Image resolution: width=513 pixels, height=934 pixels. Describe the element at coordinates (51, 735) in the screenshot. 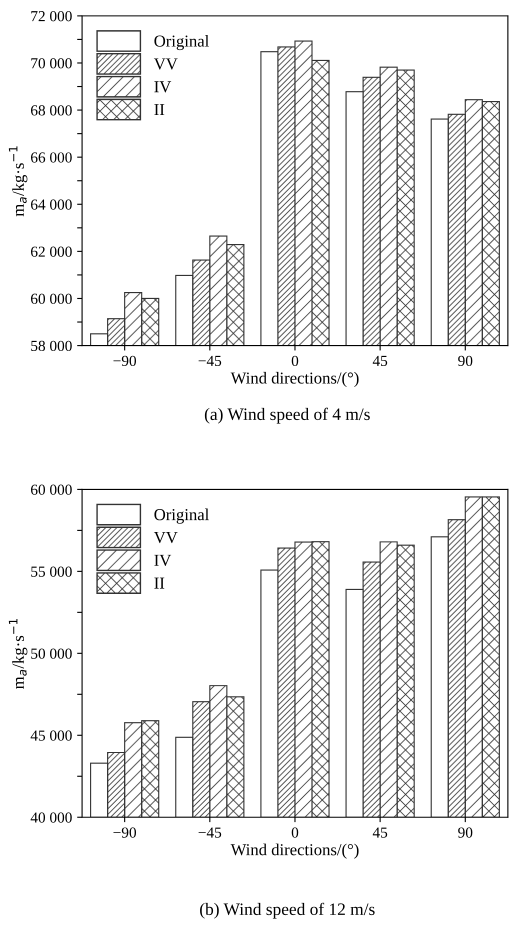

I see `y-tick-label: 45 000` at that location.